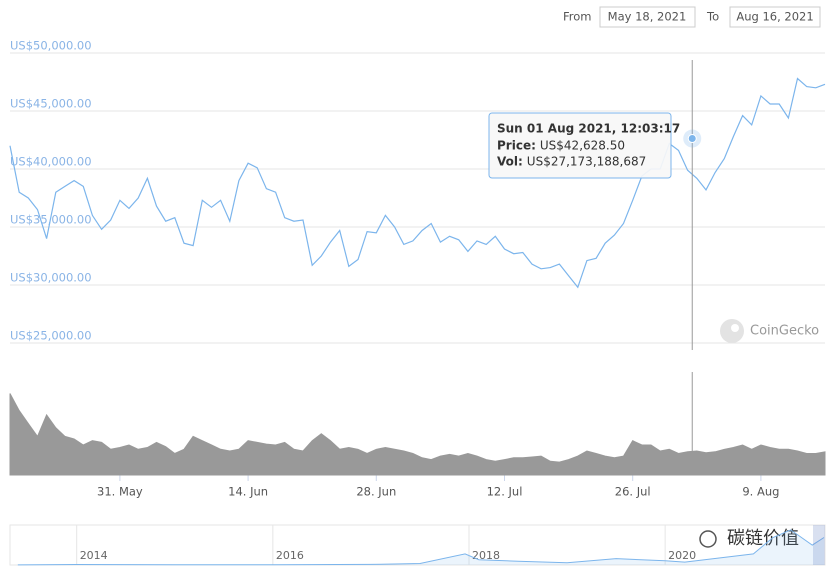 The height and width of the screenshot is (572, 830). What do you see at coordinates (735, 328) in the screenshot?
I see `credit-logo-eye` at bounding box center [735, 328].